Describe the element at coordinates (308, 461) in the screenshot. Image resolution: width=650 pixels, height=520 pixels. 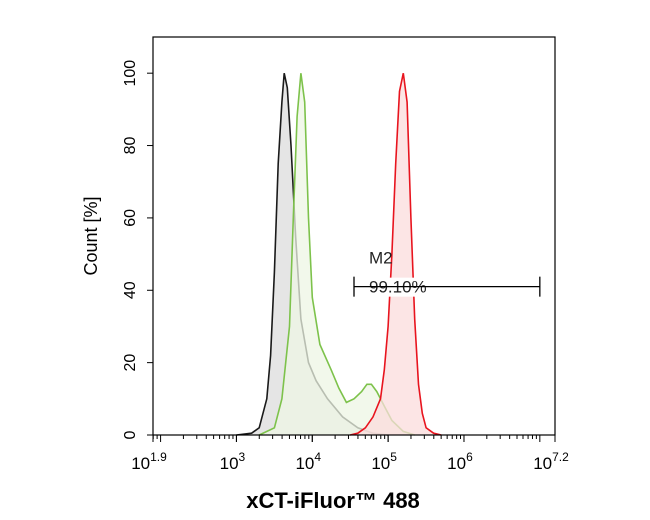
I see `x-tick-label: 10⁴` at that location.